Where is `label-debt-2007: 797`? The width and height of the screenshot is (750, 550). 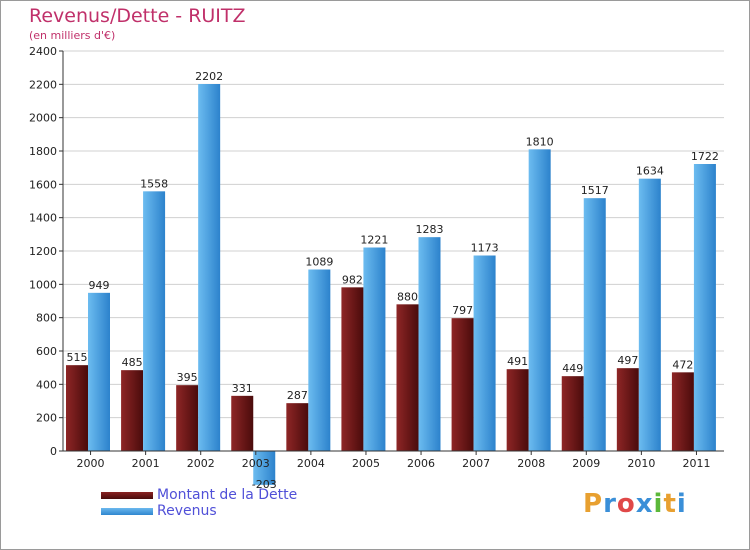
label-debt-2007: 797 is located at coordinates (462, 310).